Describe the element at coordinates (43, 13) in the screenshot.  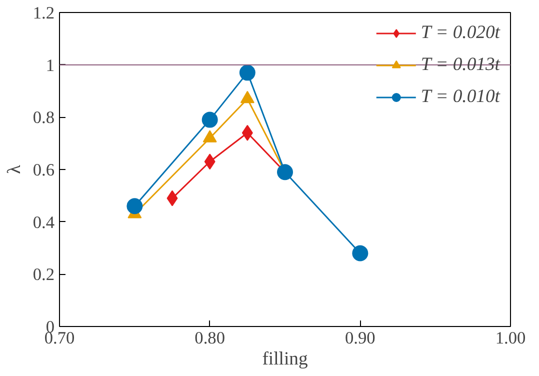
I see `y-tick-label: 1.2` at that location.